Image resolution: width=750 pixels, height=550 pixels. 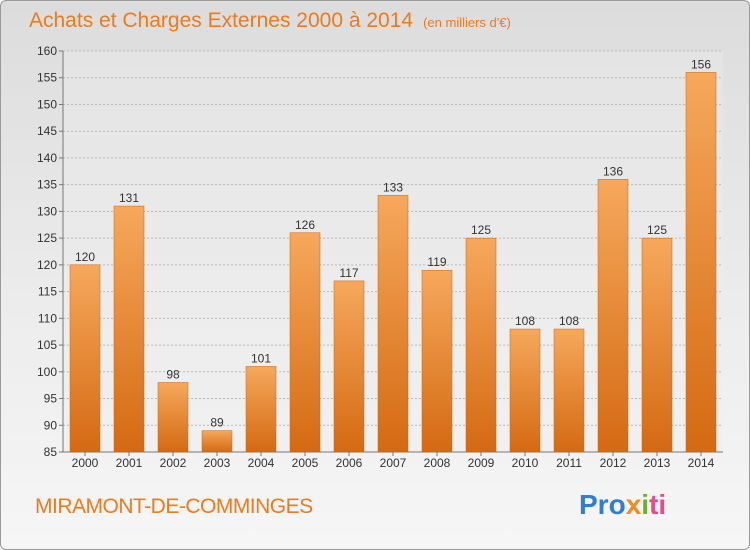 I want to click on x-tick-label: 2007, so click(x=393, y=463).